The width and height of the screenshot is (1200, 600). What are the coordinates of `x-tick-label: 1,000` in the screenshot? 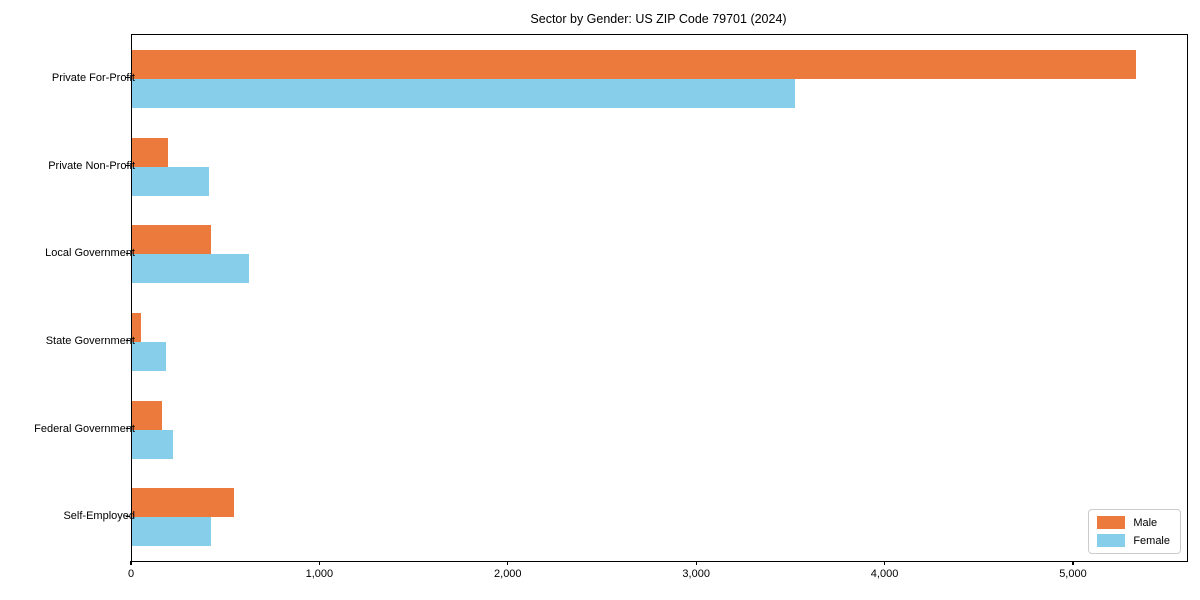 It's located at (319, 574).